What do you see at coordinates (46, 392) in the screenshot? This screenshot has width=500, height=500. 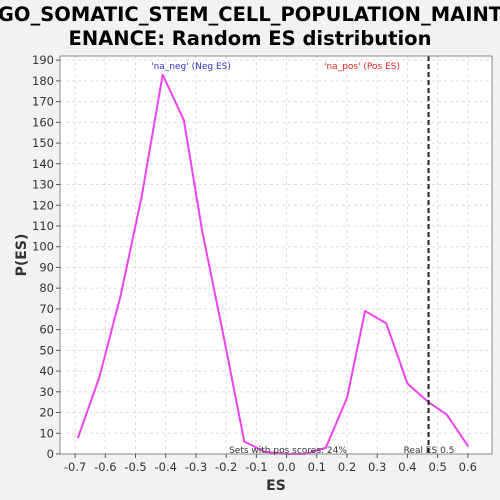 I see `y-tick-label: 30` at bounding box center [46, 392].